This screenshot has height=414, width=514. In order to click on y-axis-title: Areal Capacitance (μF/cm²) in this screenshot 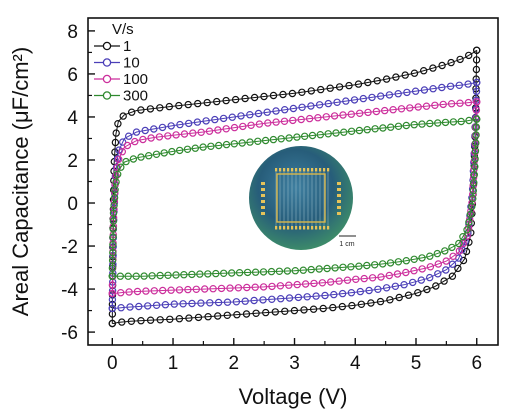, I will do `click(20, 181)`.